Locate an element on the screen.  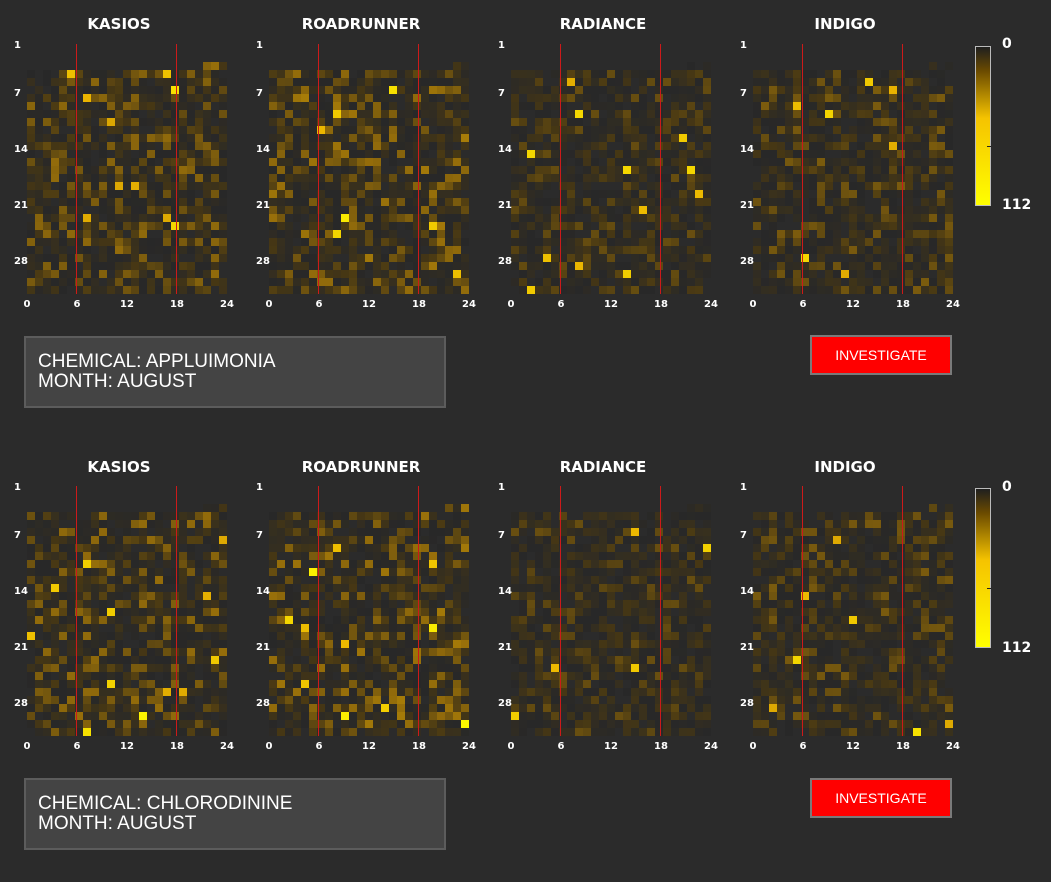
legend-min-label: 0 is located at coordinates (1007, 44).